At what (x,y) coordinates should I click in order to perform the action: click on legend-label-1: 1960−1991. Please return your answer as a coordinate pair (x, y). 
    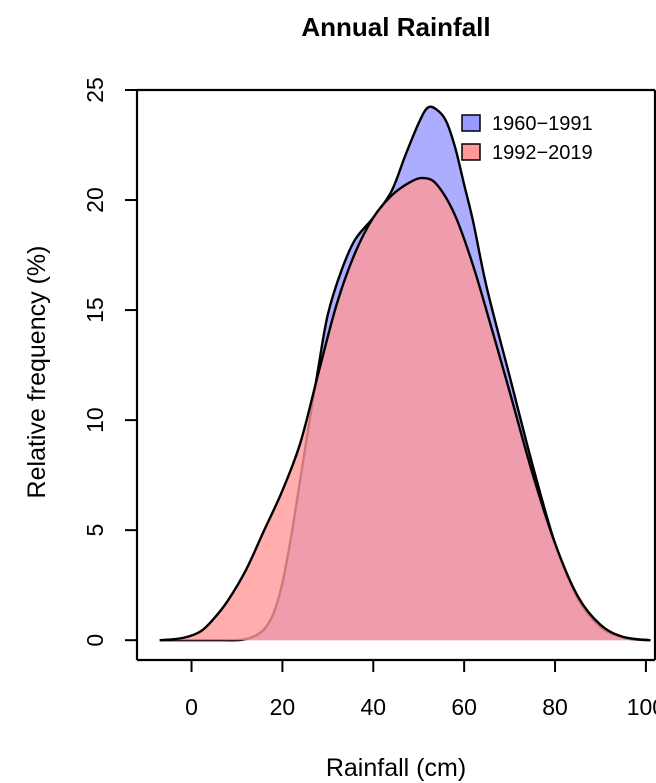
    Looking at the image, I should click on (542, 124).